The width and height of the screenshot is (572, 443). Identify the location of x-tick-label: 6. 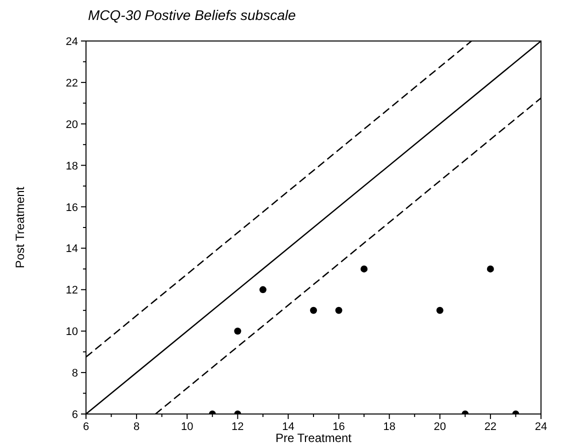
(86, 427).